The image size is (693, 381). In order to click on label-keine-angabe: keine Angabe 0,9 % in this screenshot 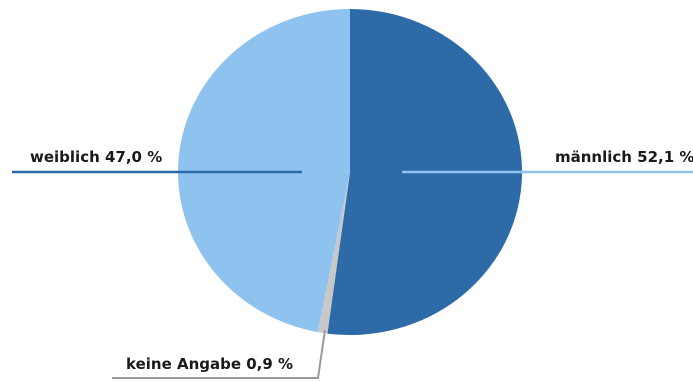, I will do `click(209, 364)`.